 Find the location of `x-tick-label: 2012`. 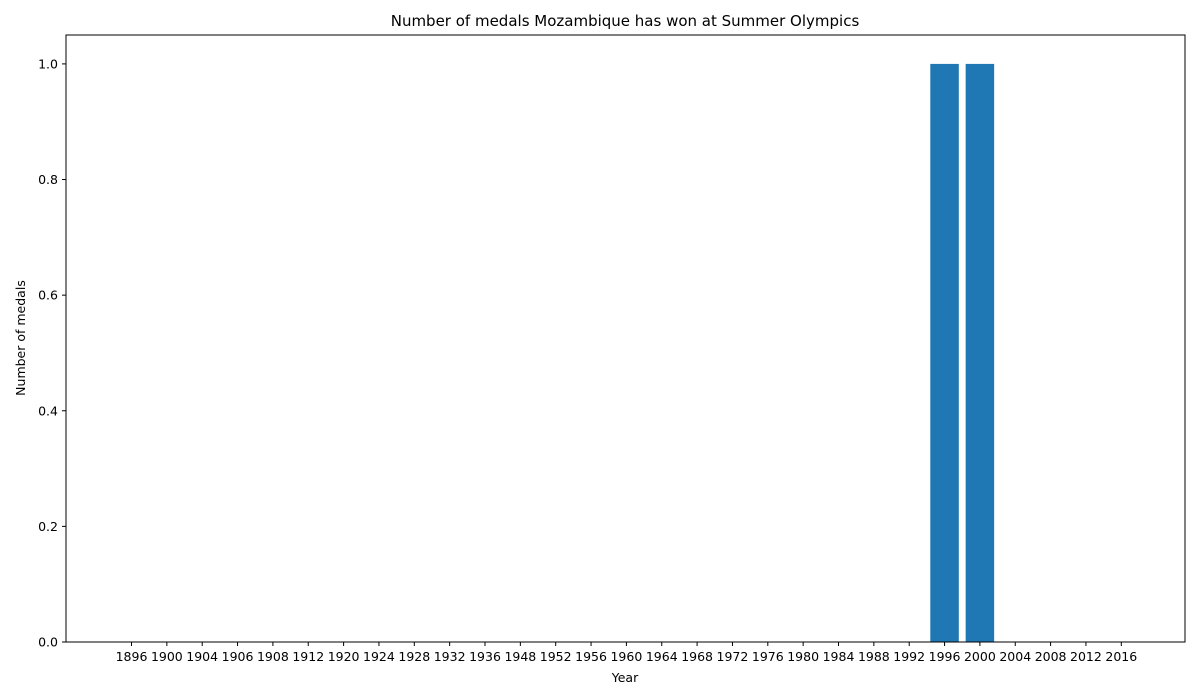

x-tick-label: 2012 is located at coordinates (1086, 656).